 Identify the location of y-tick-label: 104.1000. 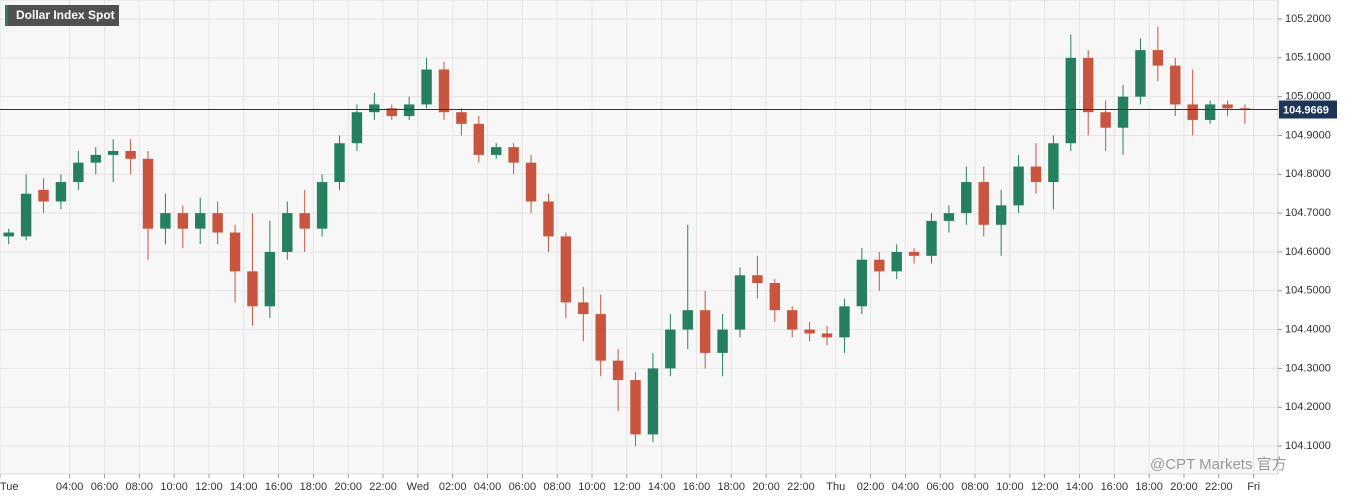
(1308, 446).